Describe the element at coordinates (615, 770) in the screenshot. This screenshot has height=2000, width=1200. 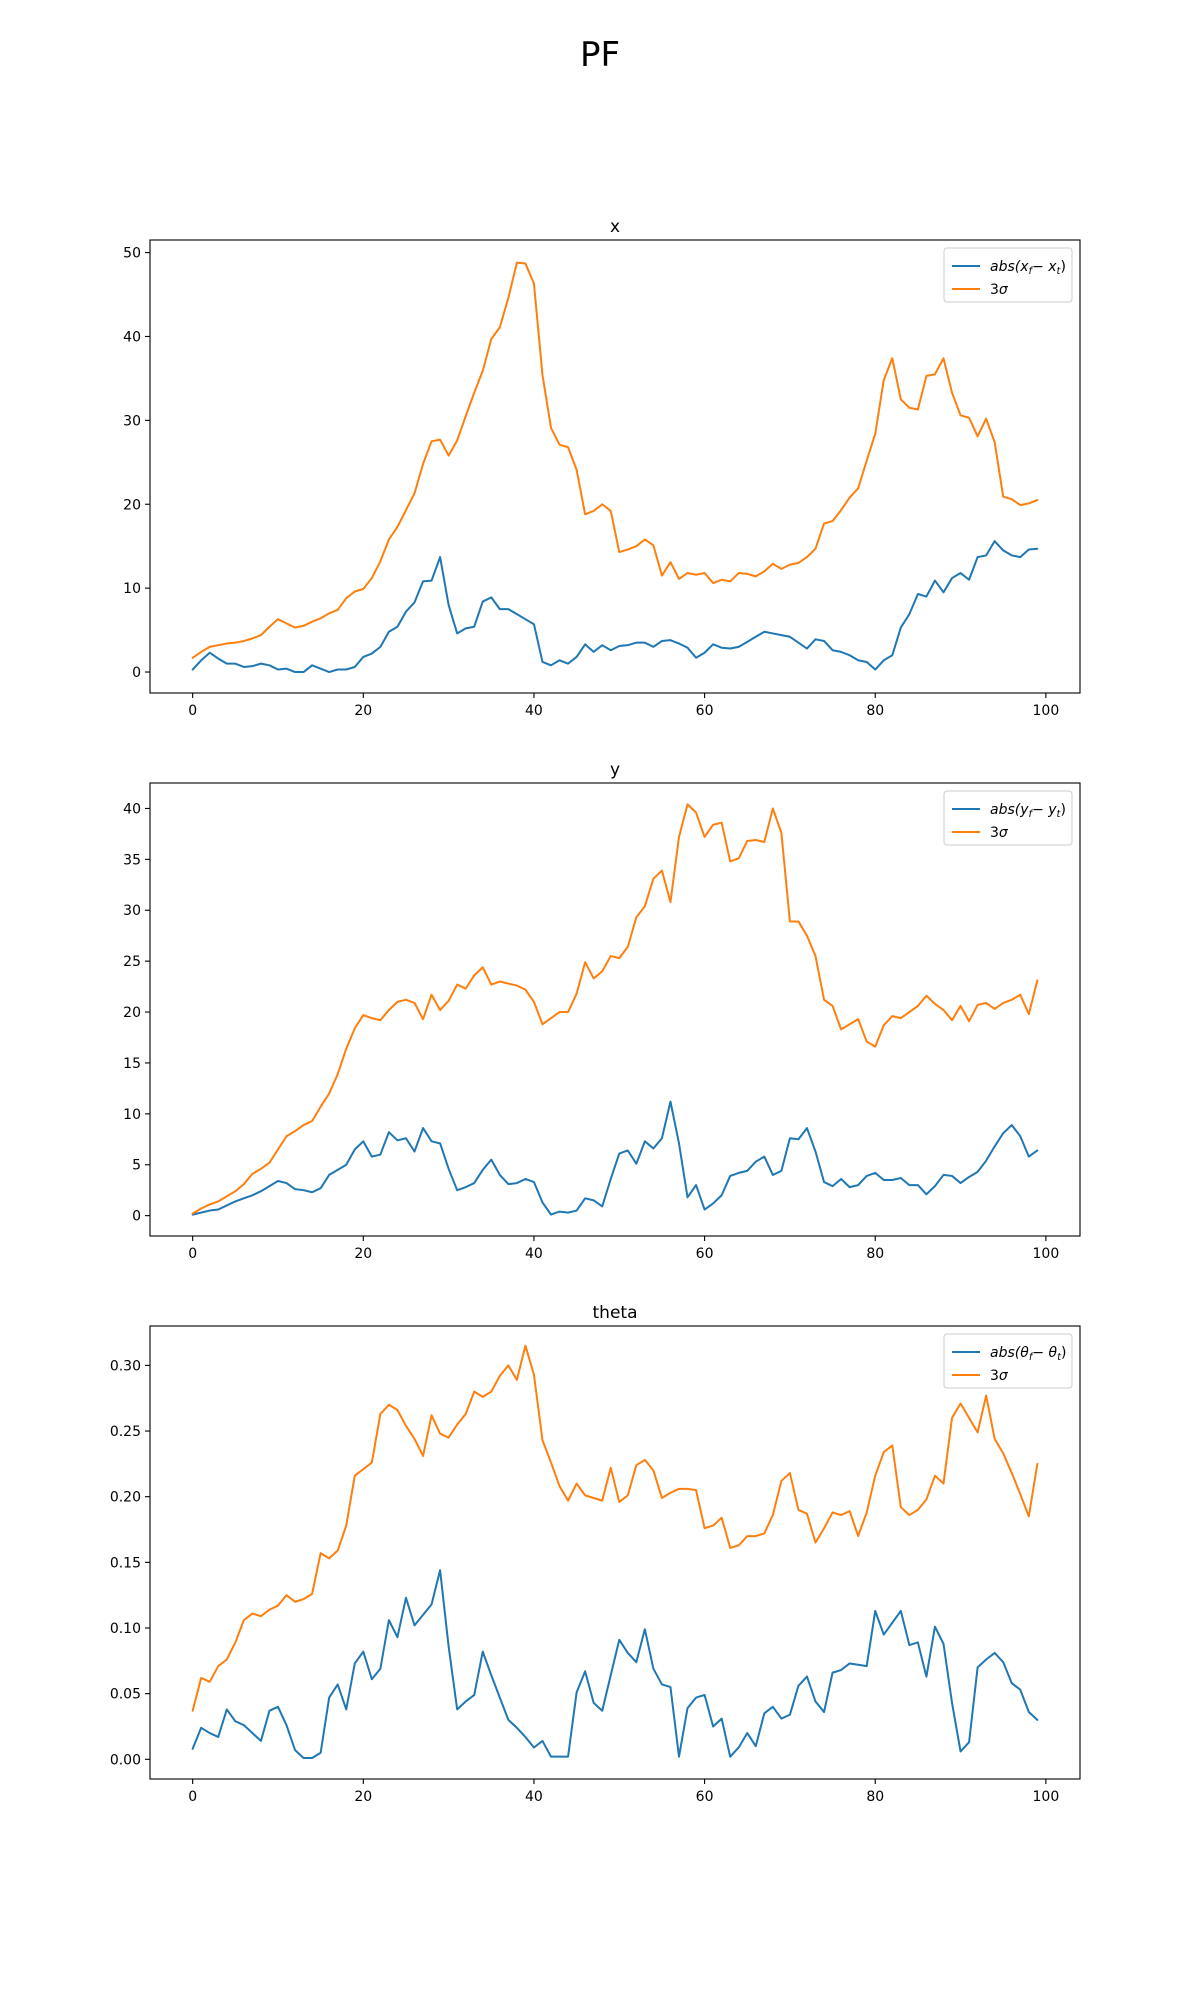
I see `axes-title: y` at that location.